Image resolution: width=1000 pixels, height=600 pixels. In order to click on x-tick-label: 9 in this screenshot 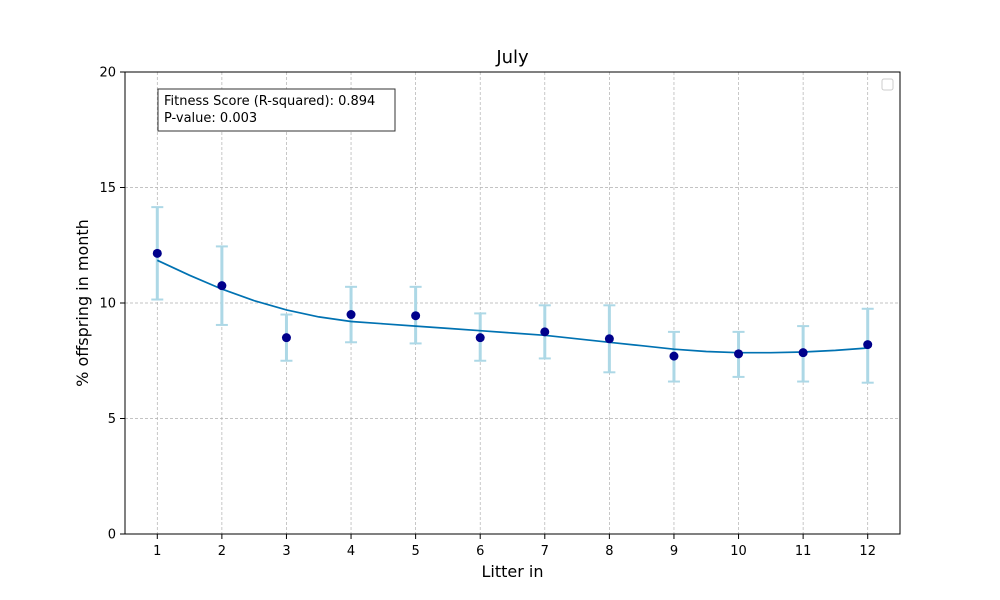, I will do `click(674, 551)`.